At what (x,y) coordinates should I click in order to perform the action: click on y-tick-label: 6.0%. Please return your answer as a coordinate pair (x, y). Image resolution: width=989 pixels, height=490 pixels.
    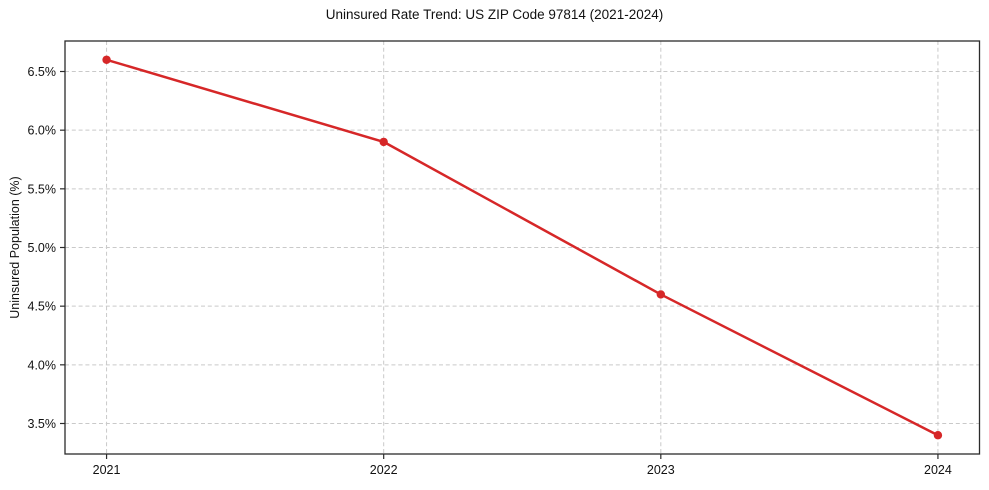
    Looking at the image, I should click on (42, 131).